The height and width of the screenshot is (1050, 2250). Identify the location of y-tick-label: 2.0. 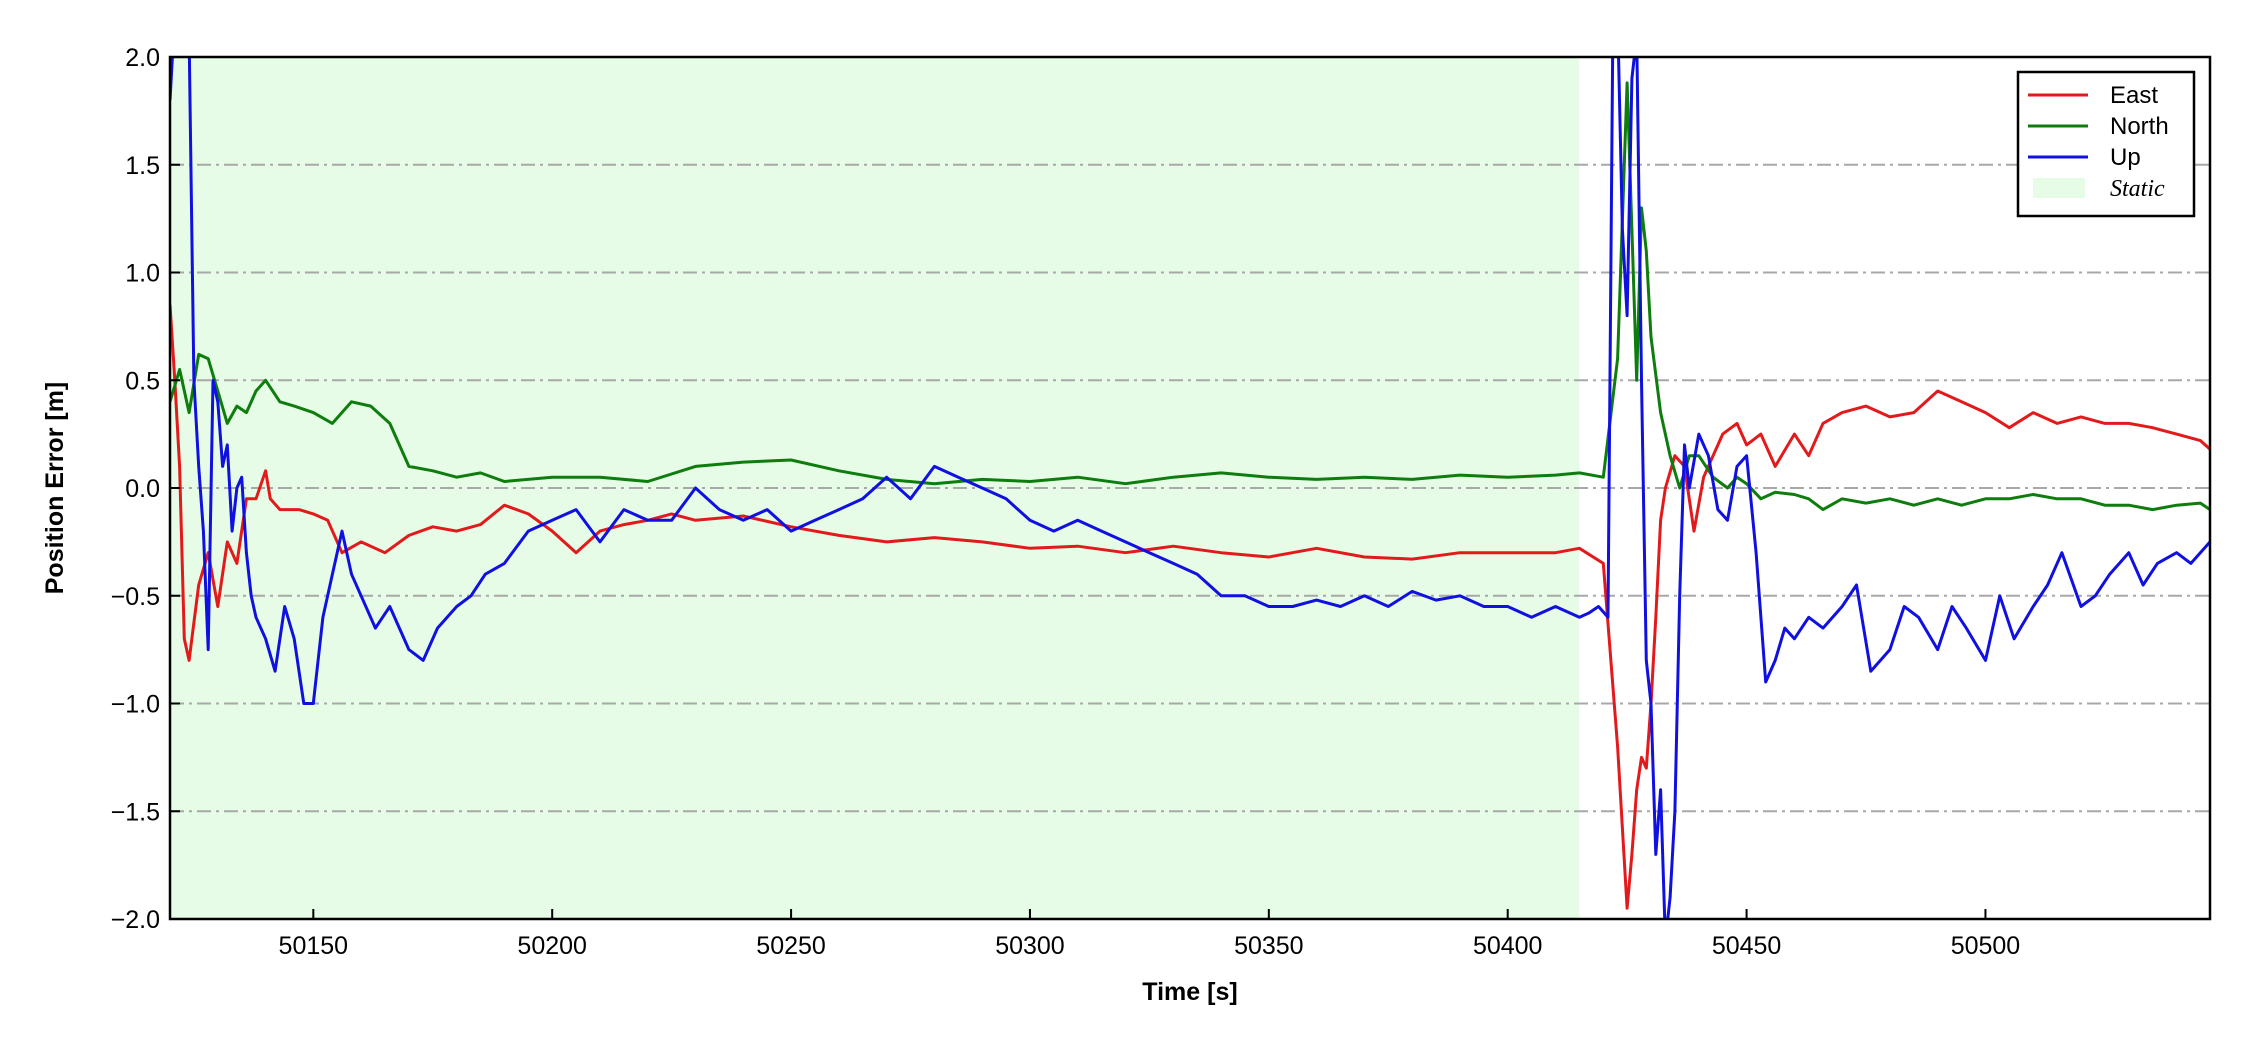
(142, 58).